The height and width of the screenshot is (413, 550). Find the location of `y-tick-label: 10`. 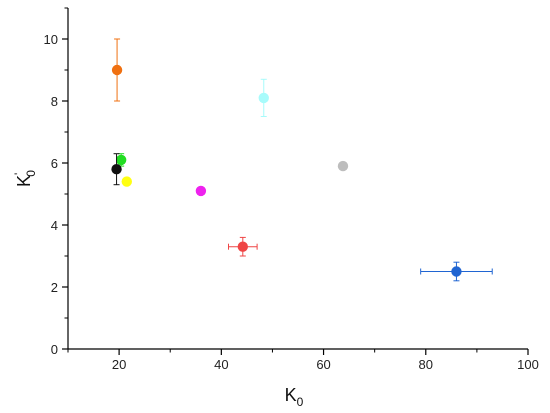

y-tick-label: 10 is located at coordinates (51, 39).